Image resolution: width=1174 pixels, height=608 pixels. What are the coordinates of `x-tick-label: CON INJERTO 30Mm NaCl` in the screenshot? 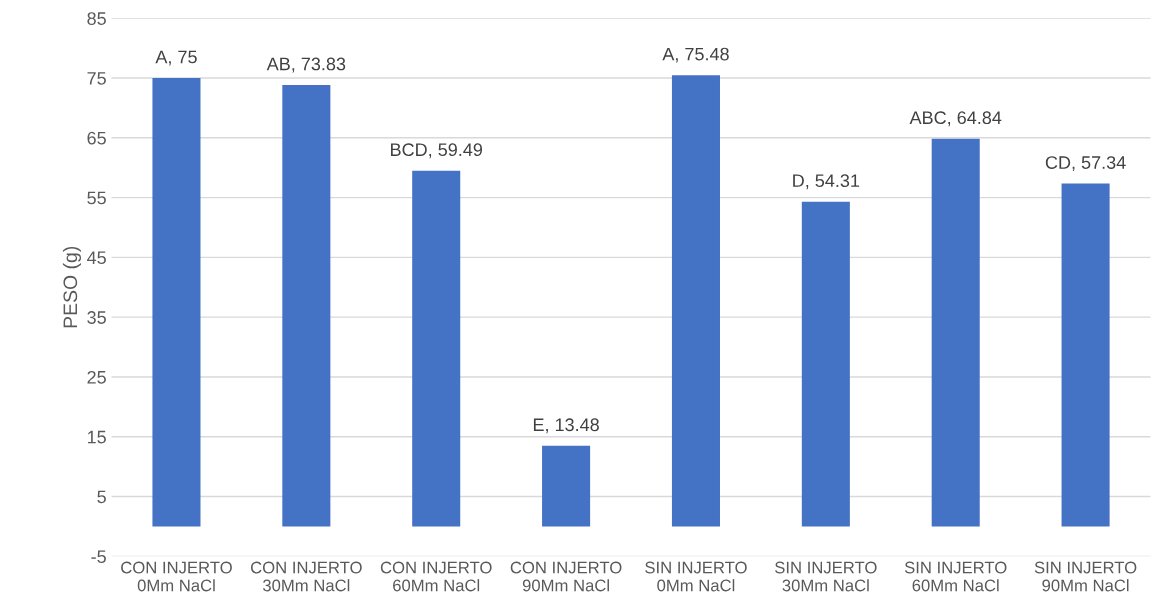 It's located at (306, 576).